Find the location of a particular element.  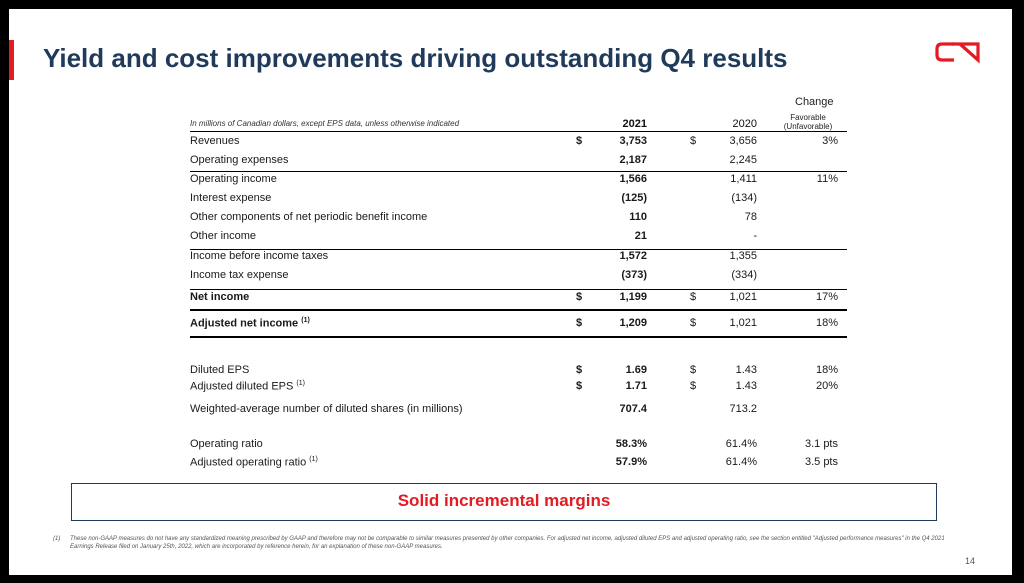

value-2021: 2,187 is located at coordinates (633, 160).